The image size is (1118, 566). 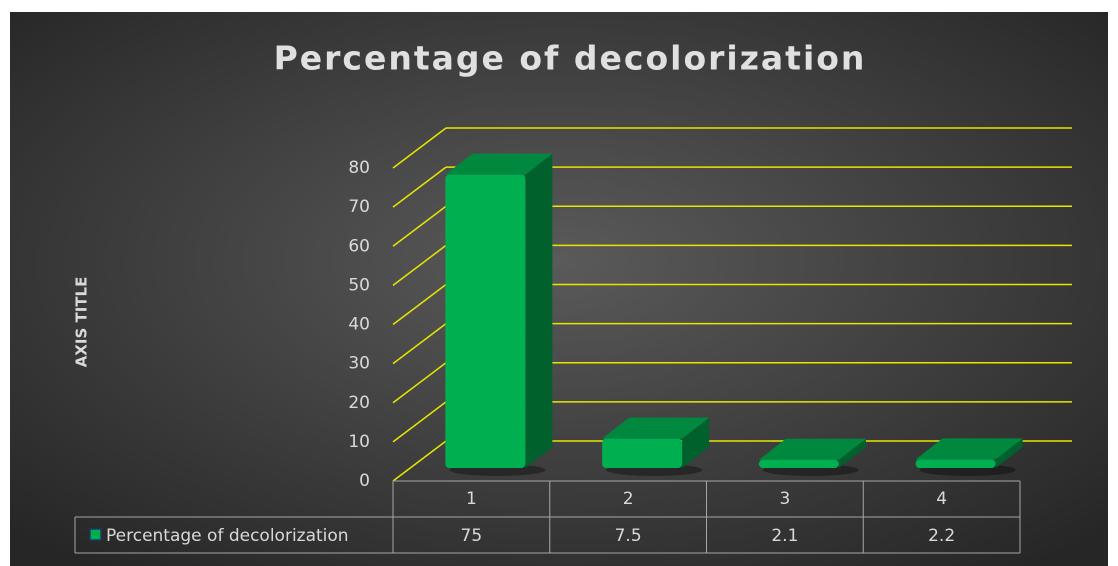 What do you see at coordinates (784, 536) in the screenshot?
I see `table-value: 2.1` at bounding box center [784, 536].